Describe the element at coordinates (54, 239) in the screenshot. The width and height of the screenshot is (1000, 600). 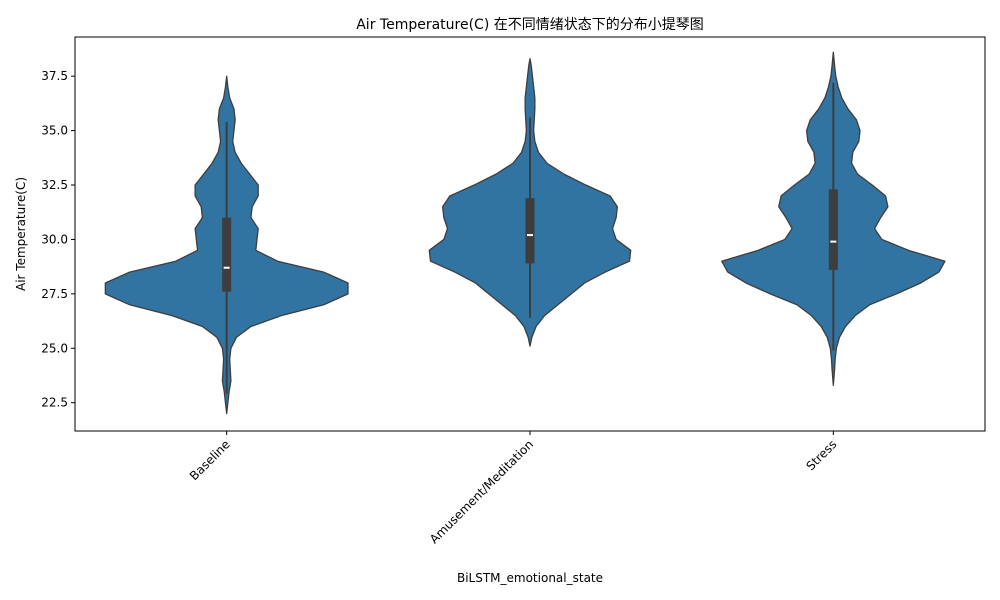
I see `y-tick-label: 30.0` at that location.